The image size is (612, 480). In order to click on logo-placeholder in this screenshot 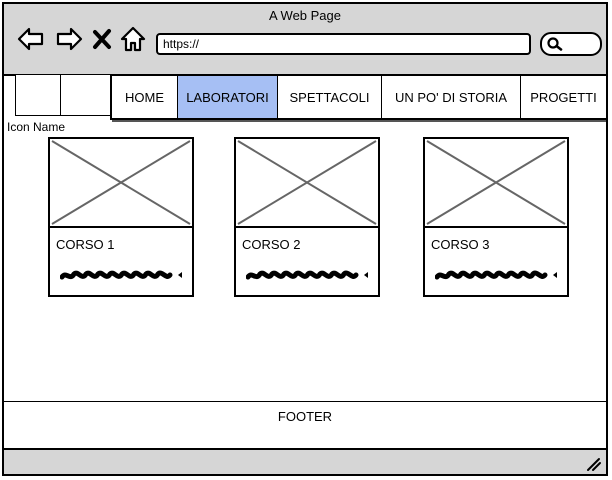, I will do `click(38, 95)`.